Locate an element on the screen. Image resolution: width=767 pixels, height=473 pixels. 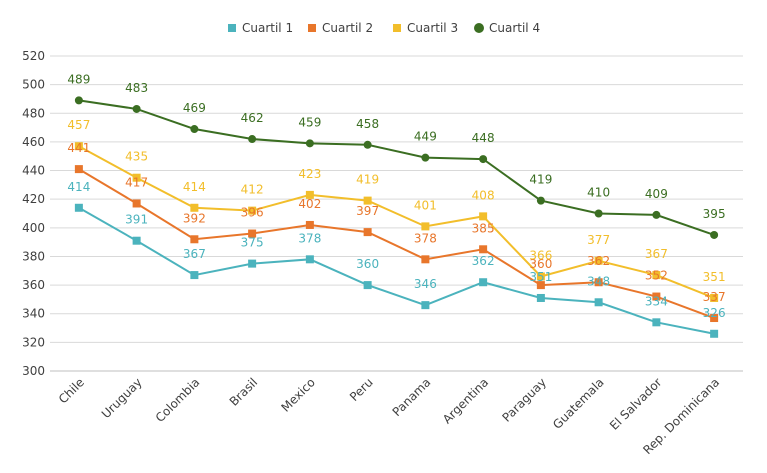
data-label-cuartil-2-el-salvador: 352 is located at coordinates (656, 276).